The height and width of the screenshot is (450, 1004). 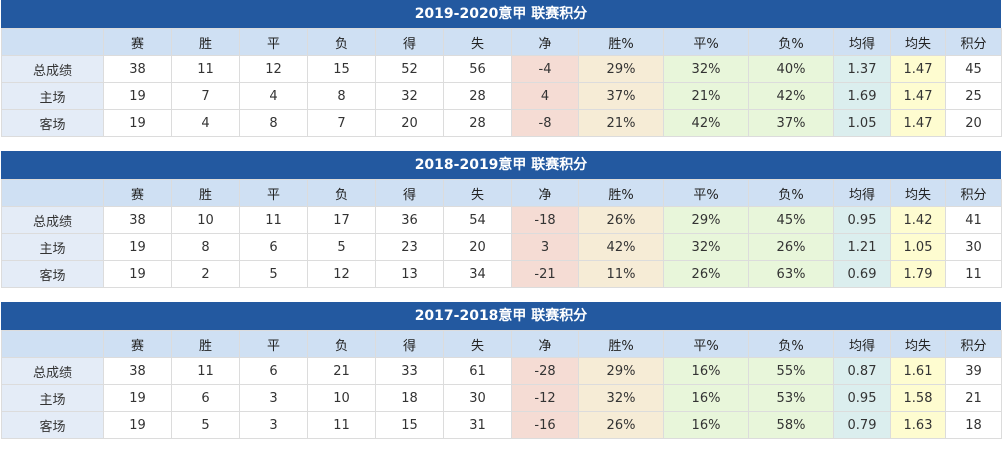 What do you see at coordinates (205, 344) in the screenshot?
I see `column-header: 胜` at bounding box center [205, 344].